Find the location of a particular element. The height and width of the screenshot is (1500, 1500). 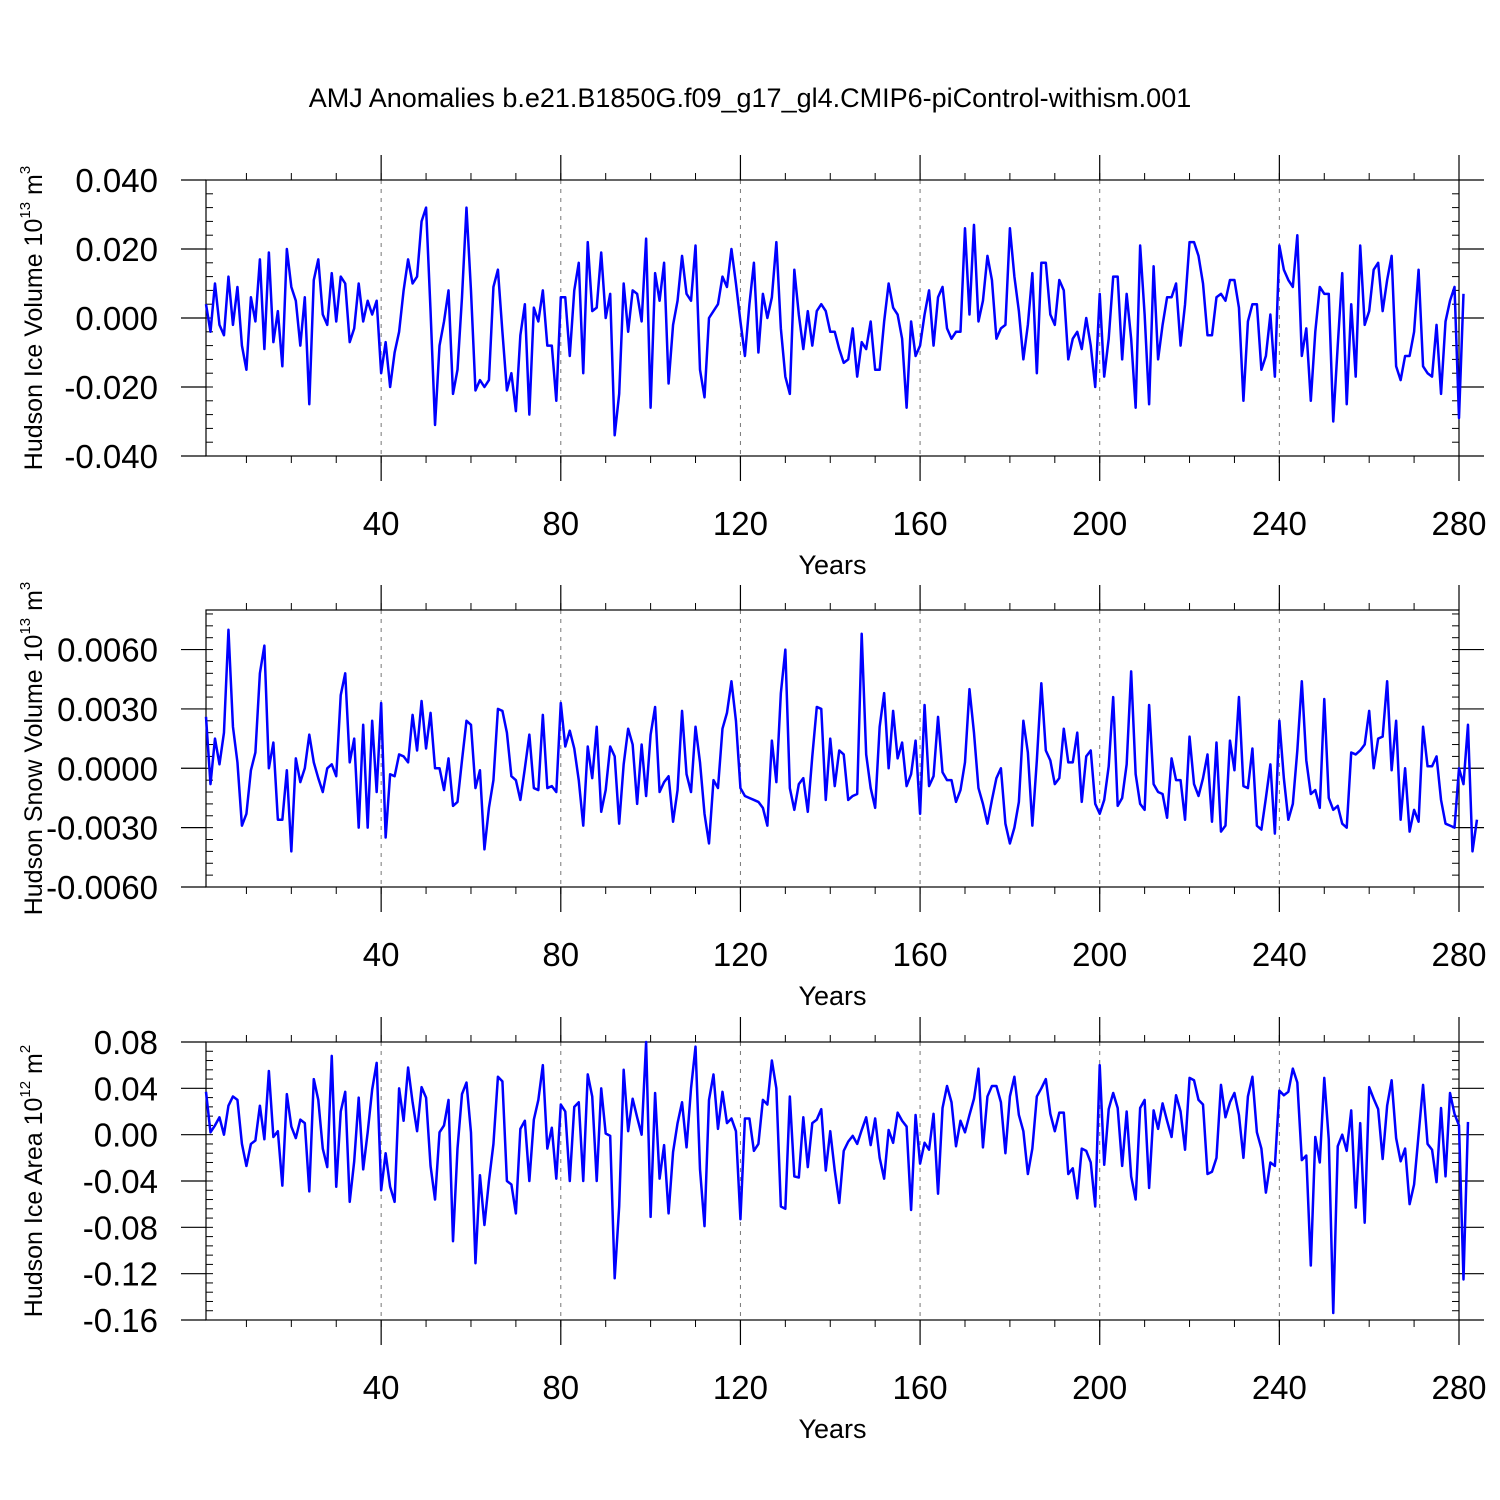

y-tick-label: 0.0030 is located at coordinates (107, 709).